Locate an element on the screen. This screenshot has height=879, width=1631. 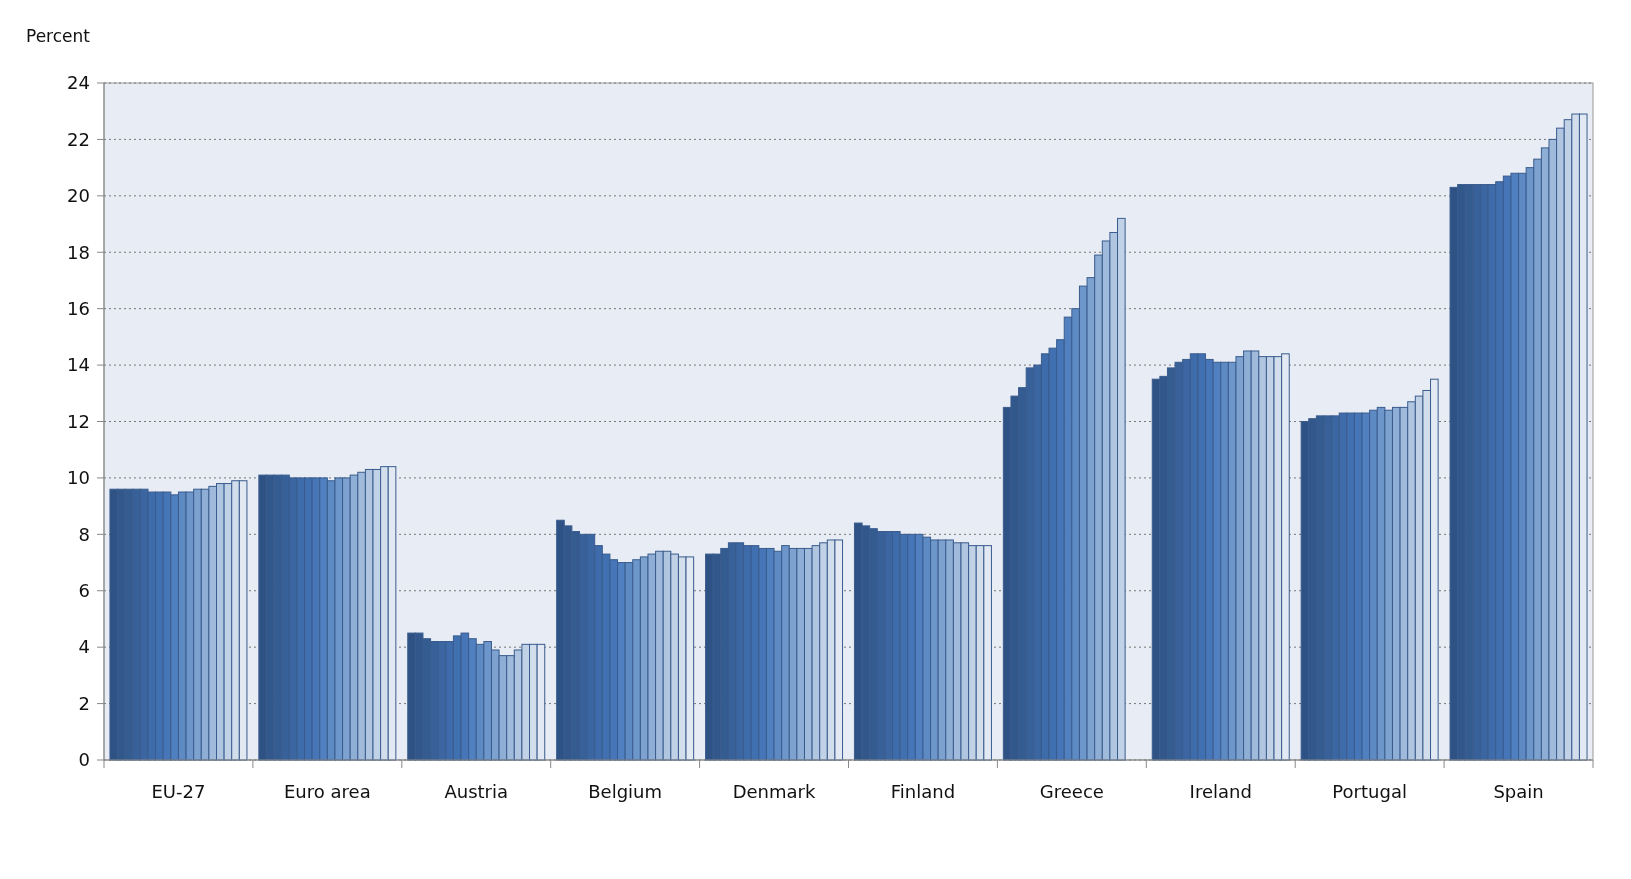
x-tick-label: EU-27 is located at coordinates (178, 791).